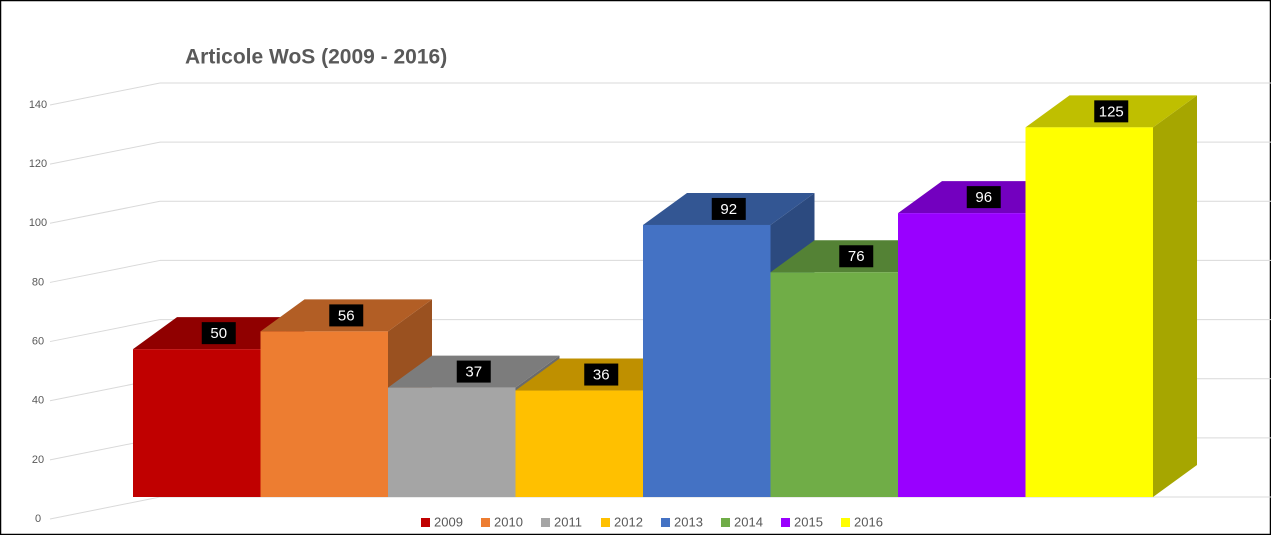  Describe the element at coordinates (508, 521) in the screenshot. I see `legend-label: 2010` at that location.